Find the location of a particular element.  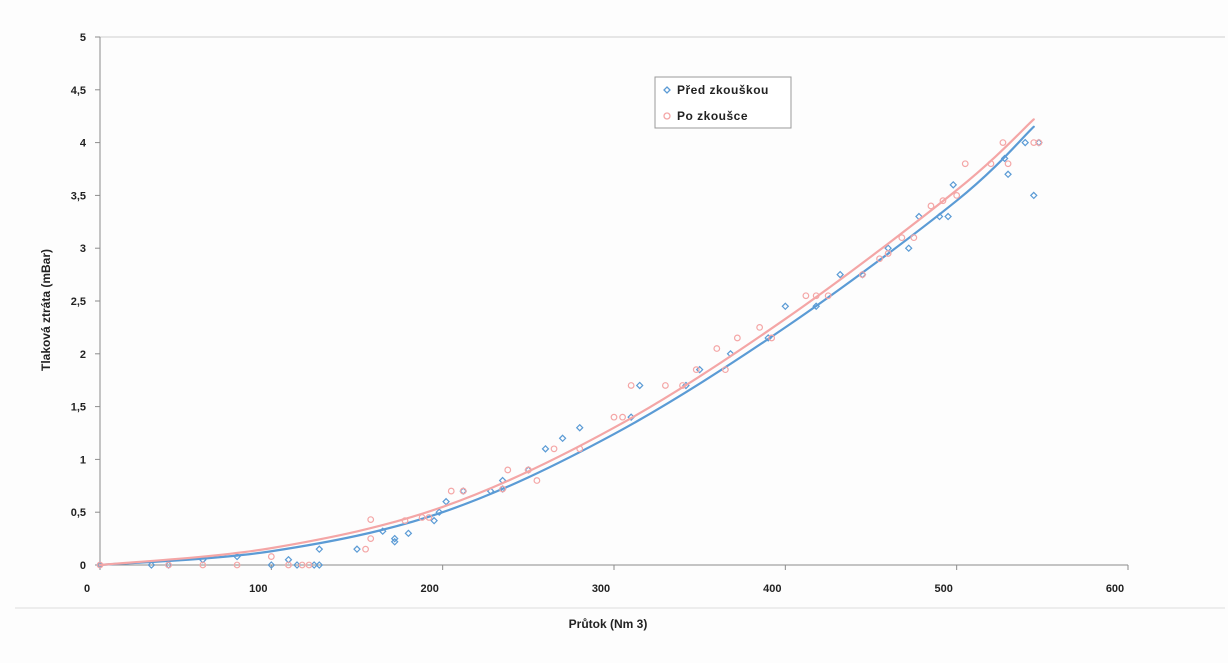

y-axis: 0 0,5 1 1,5 2 2,5 3 3,5 4 4,5 5 is located at coordinates (86, 302).